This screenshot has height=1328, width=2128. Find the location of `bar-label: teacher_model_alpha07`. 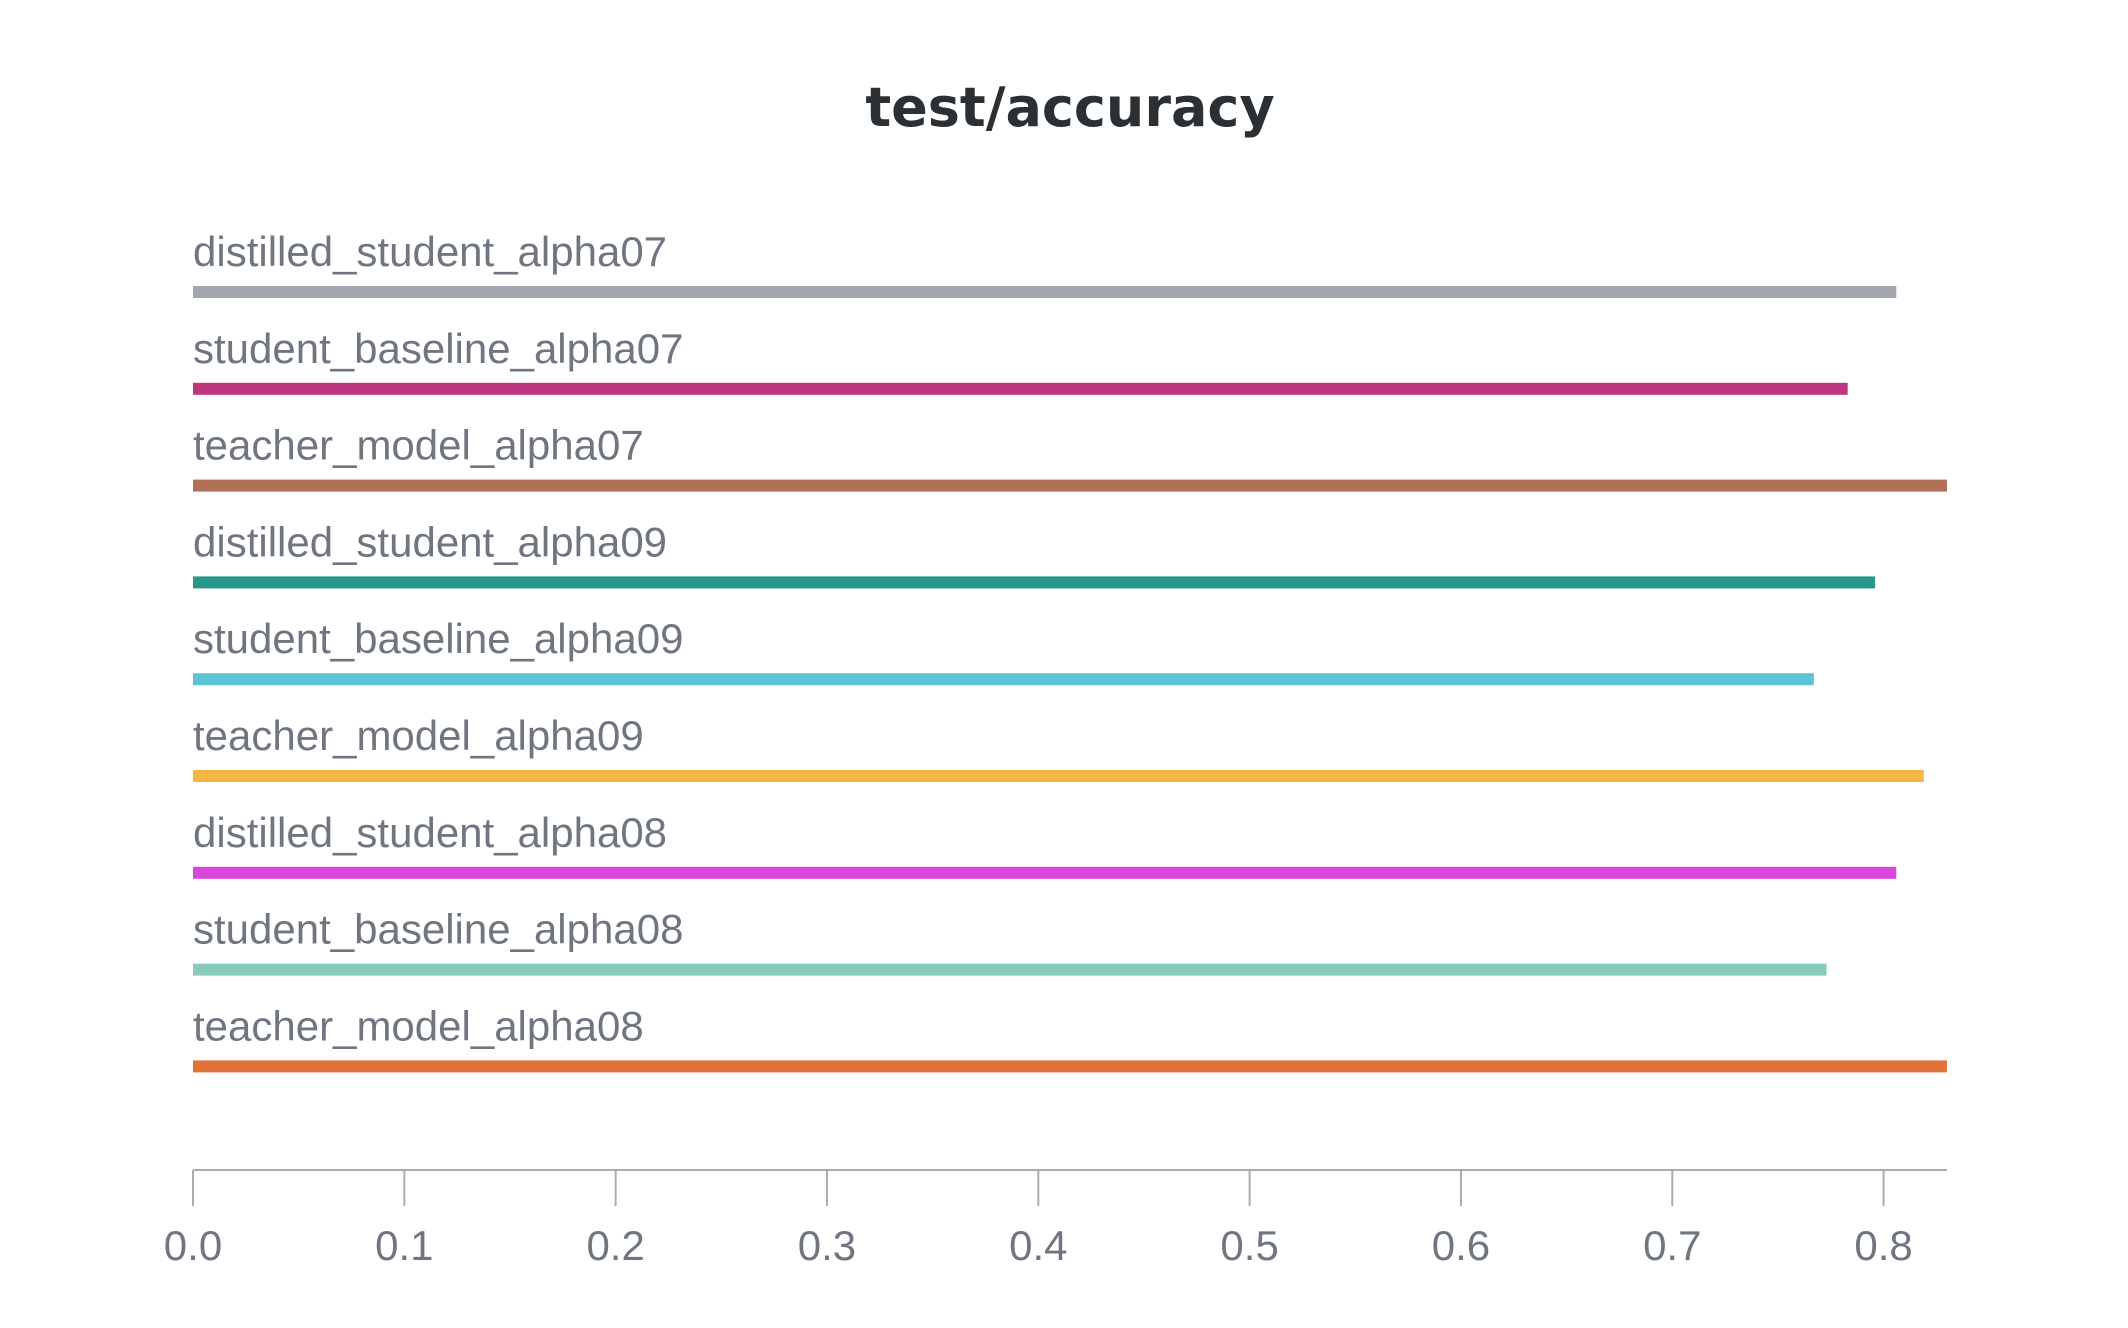

bar-label: teacher_model_alpha07 is located at coordinates (418, 445).